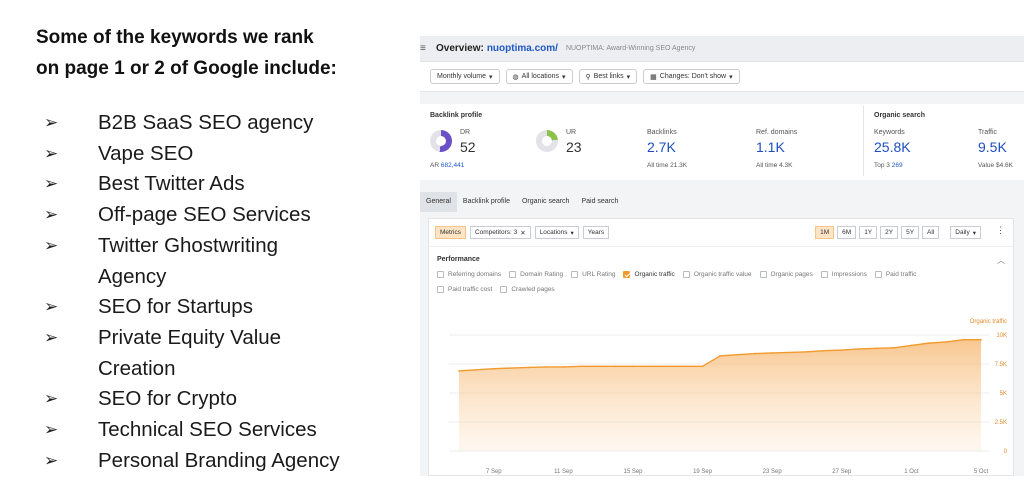 The height and width of the screenshot is (496, 1024). I want to click on interval-dropdown: Daily ▾, so click(965, 232).